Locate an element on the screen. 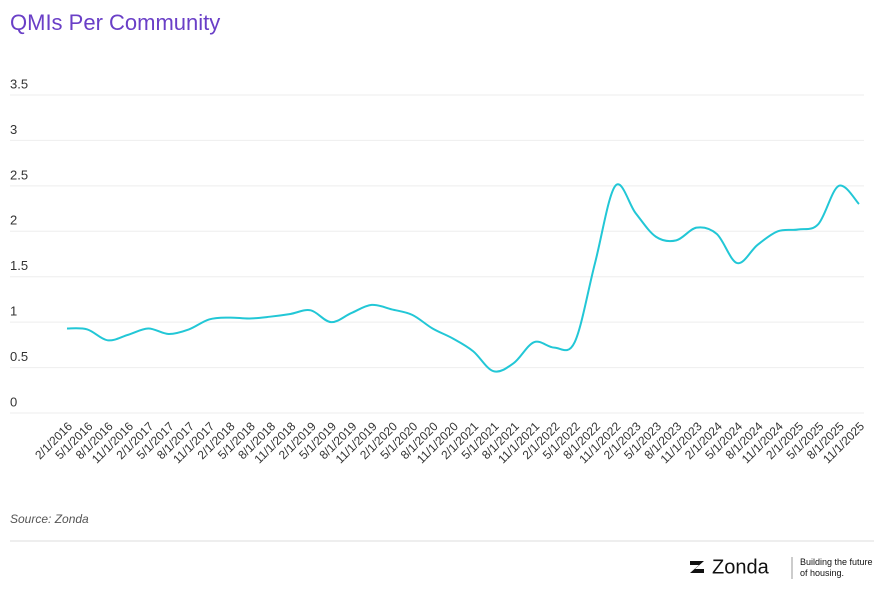 The width and height of the screenshot is (884, 595). chart-title: QMIs Per Community is located at coordinates (115, 22).